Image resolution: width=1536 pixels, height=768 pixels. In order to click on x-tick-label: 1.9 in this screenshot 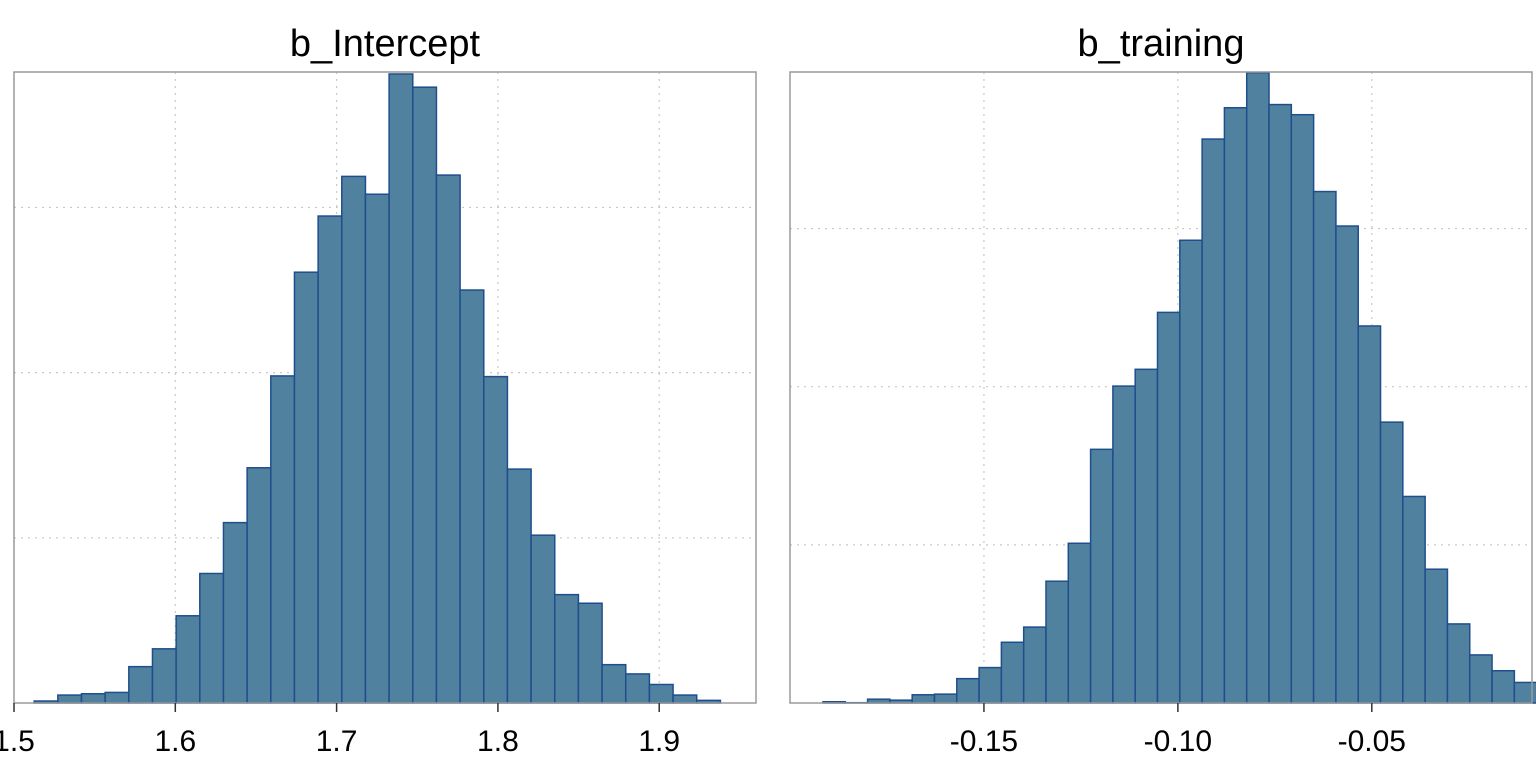, I will do `click(659, 741)`.